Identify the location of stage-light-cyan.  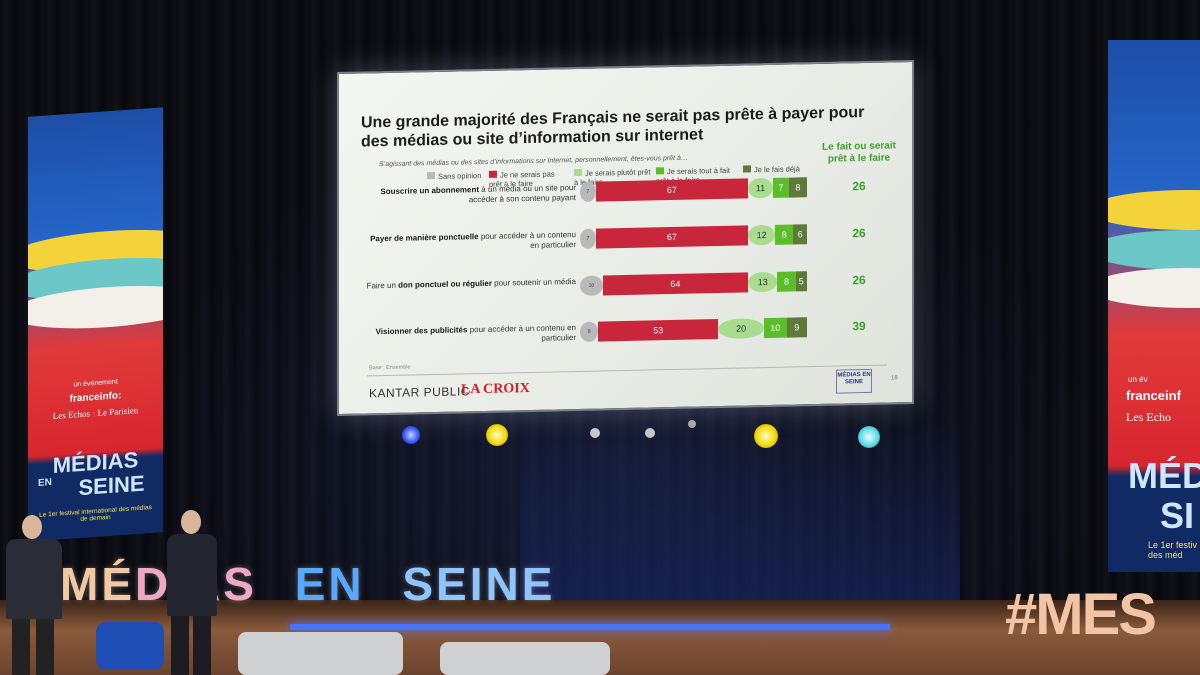
(869, 437).